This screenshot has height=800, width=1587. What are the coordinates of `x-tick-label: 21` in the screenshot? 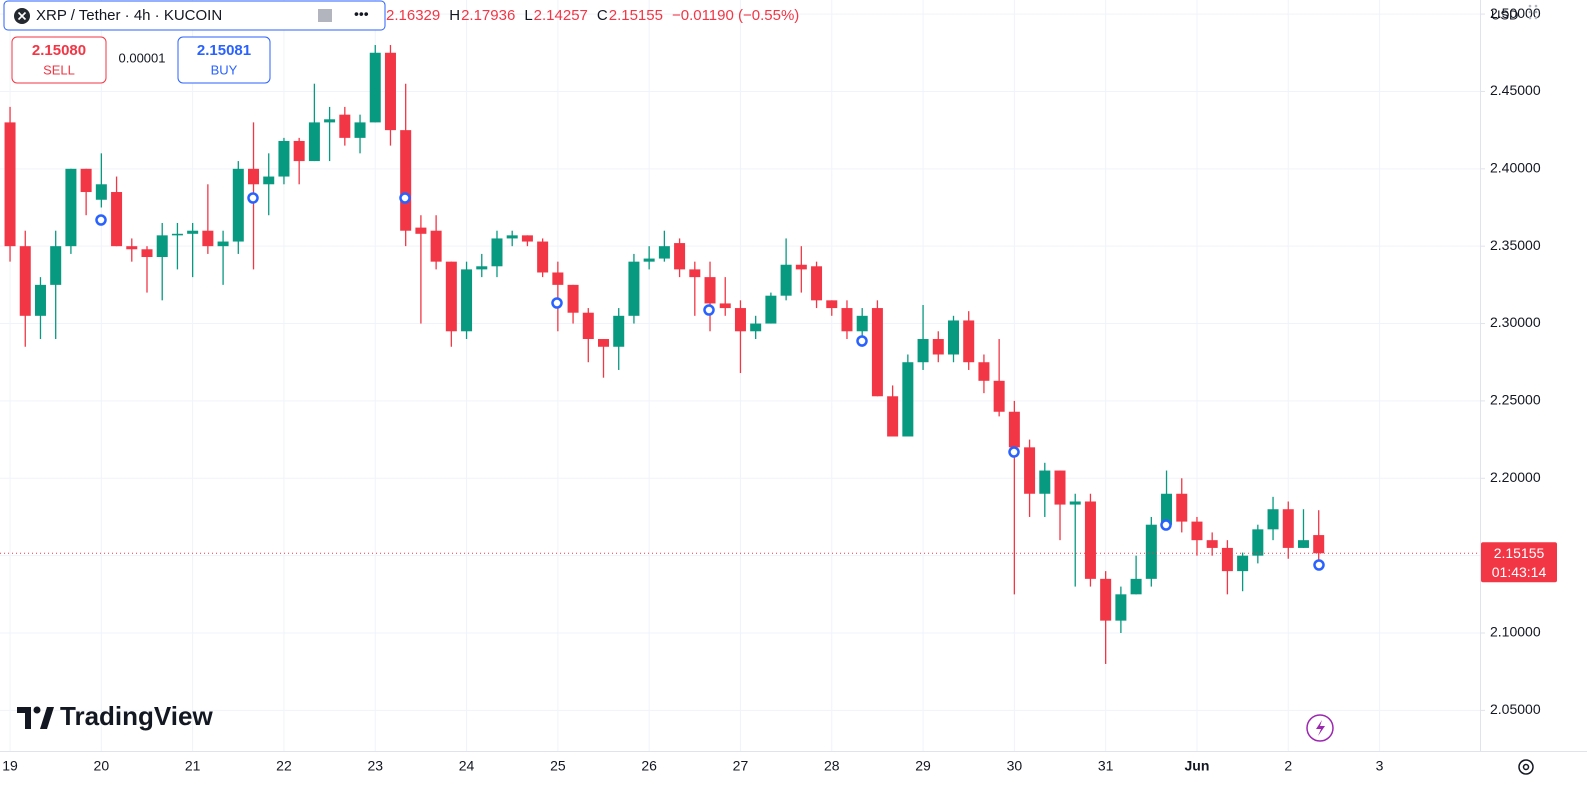 It's located at (193, 766).